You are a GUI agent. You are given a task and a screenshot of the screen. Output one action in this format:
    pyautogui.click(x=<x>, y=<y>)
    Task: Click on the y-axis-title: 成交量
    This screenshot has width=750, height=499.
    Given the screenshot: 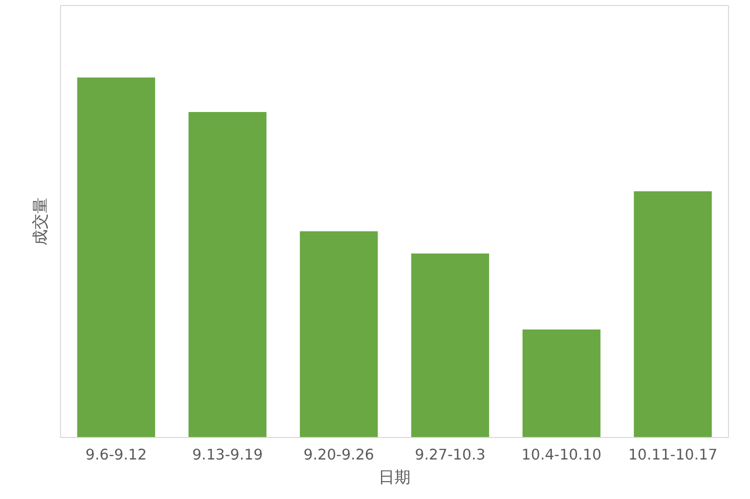 What is the action you would take?
    pyautogui.click(x=40, y=222)
    